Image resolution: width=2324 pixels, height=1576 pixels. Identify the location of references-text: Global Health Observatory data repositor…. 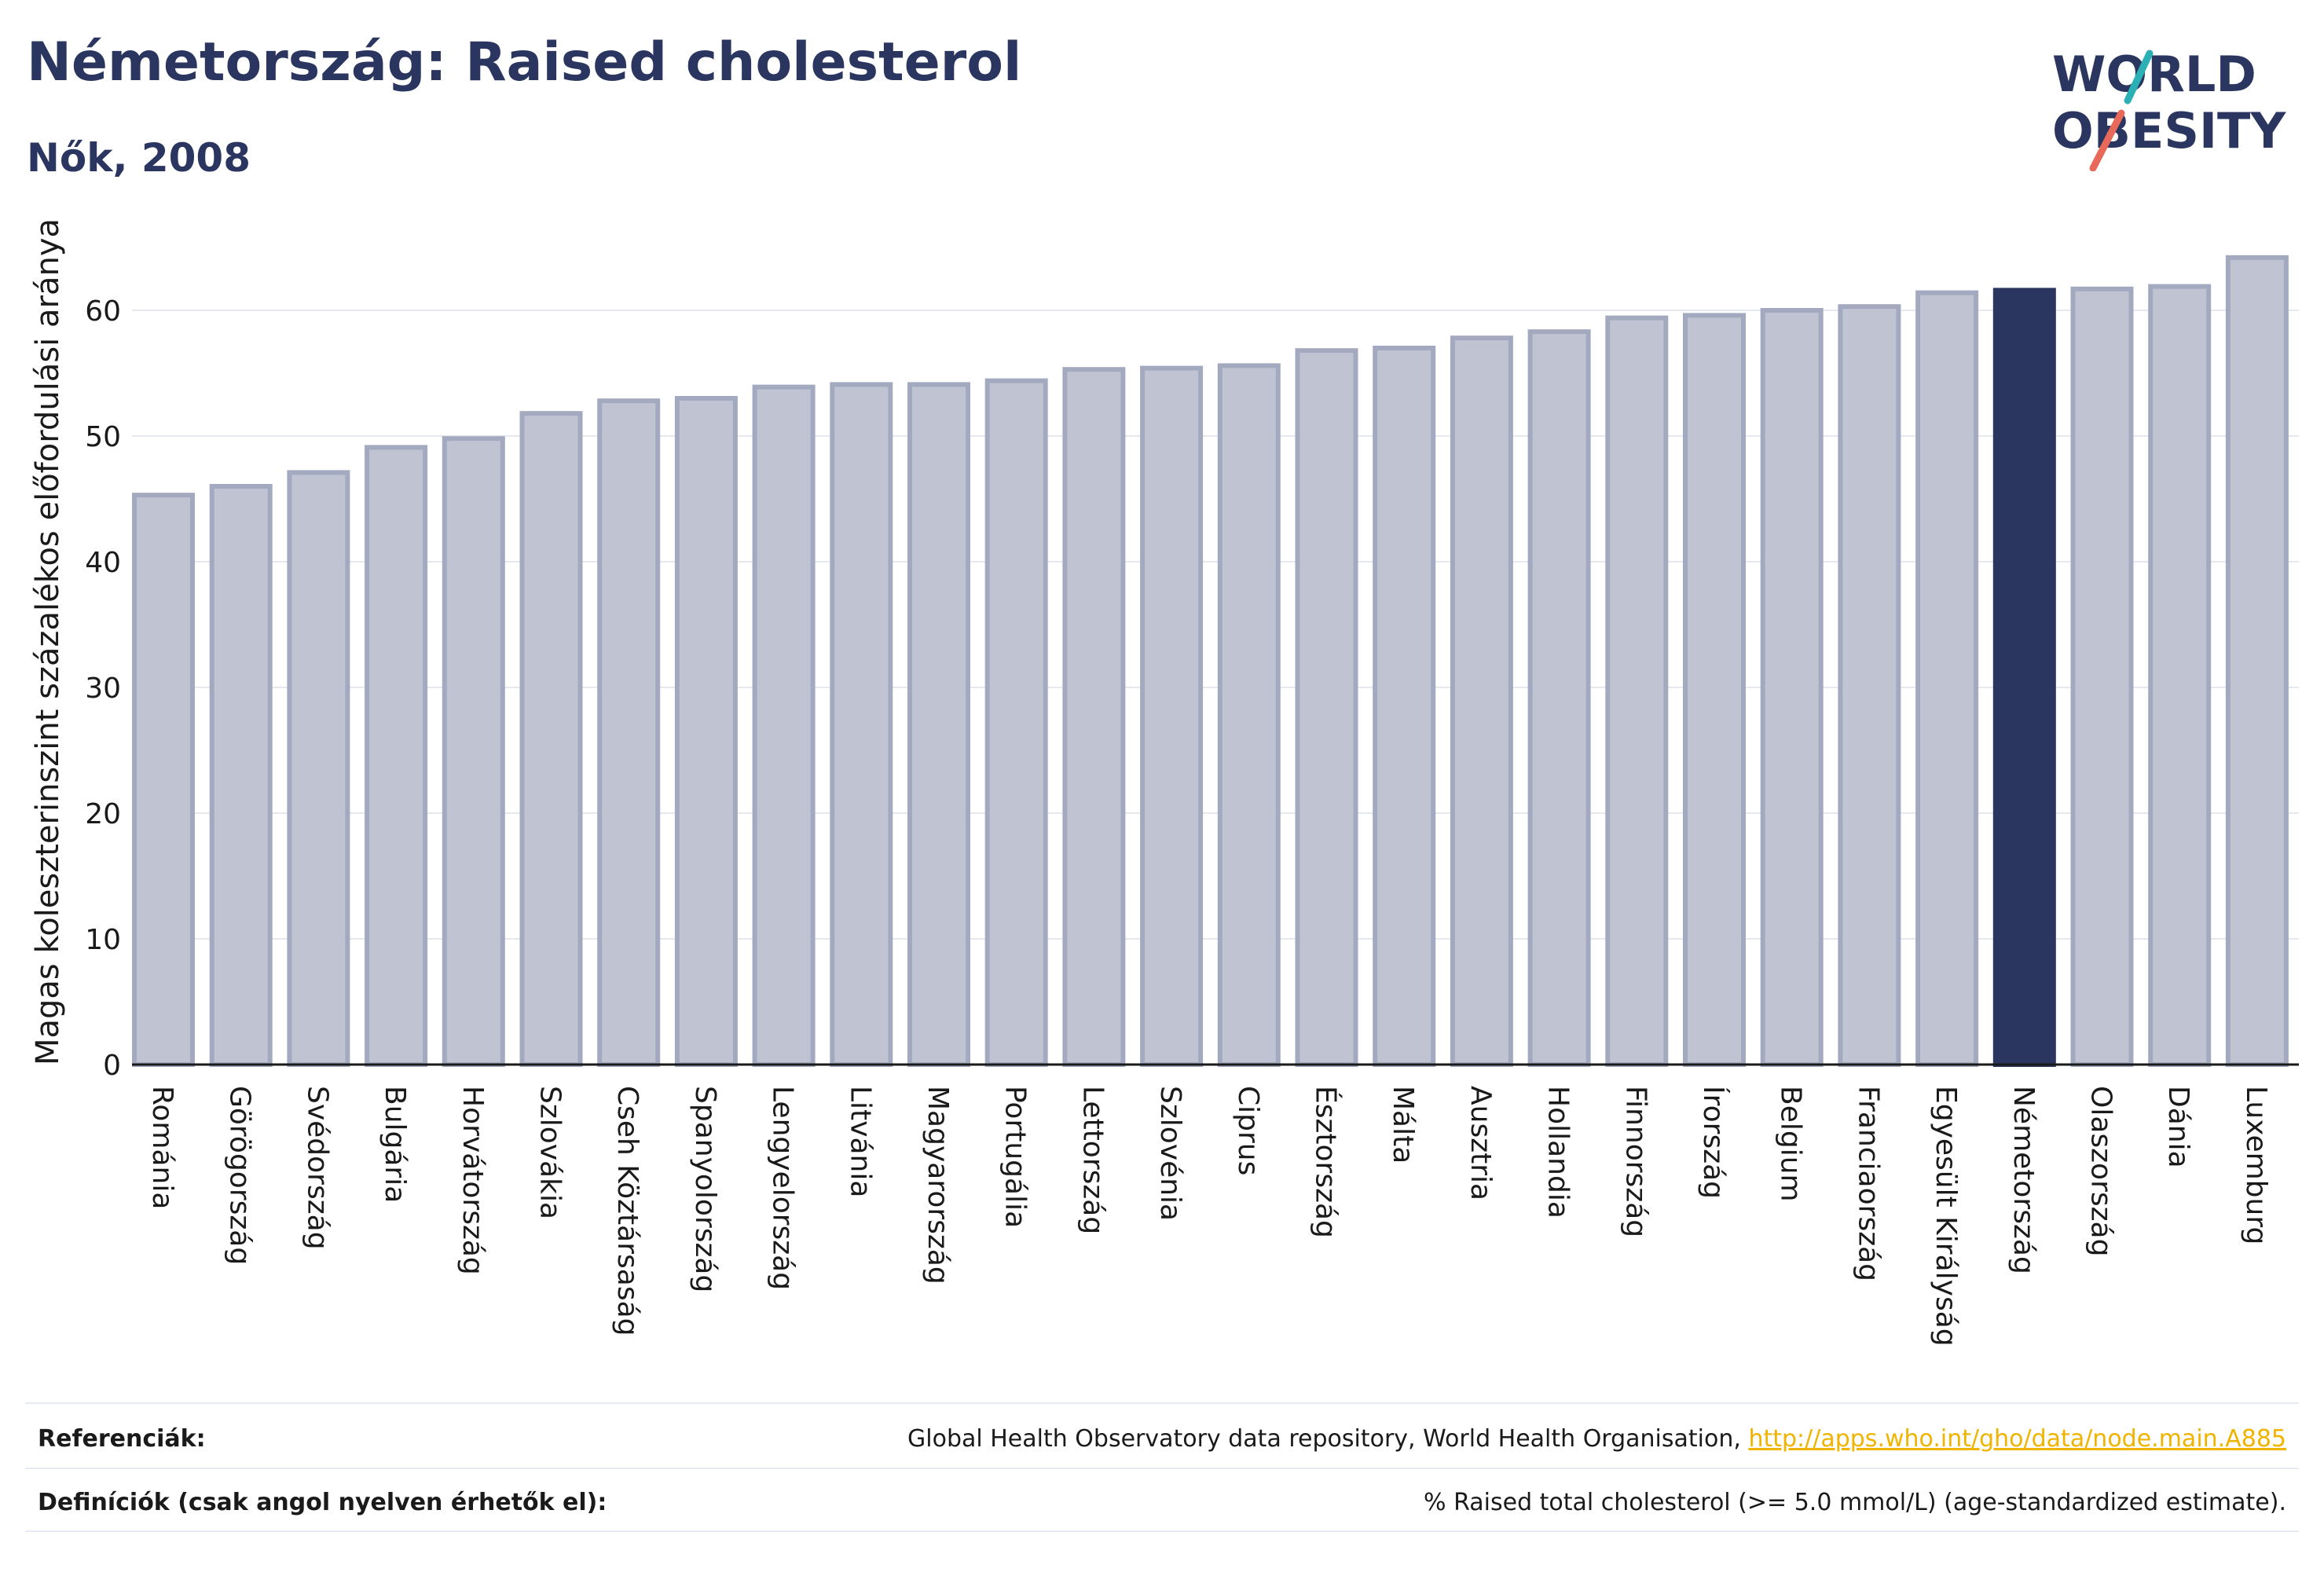
(1596, 1439).